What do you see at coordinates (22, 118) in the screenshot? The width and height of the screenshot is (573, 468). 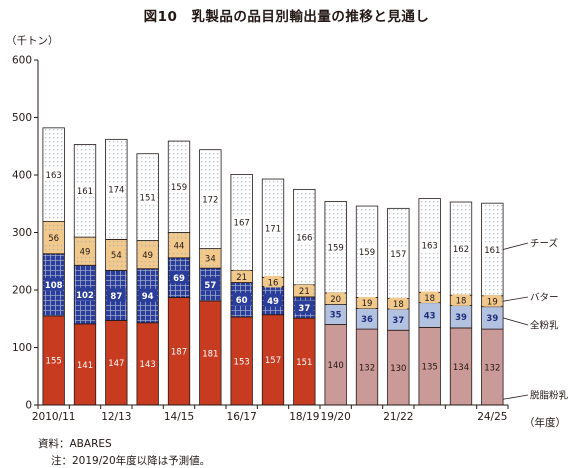 I see `y-tick-label-500: 500` at bounding box center [22, 118].